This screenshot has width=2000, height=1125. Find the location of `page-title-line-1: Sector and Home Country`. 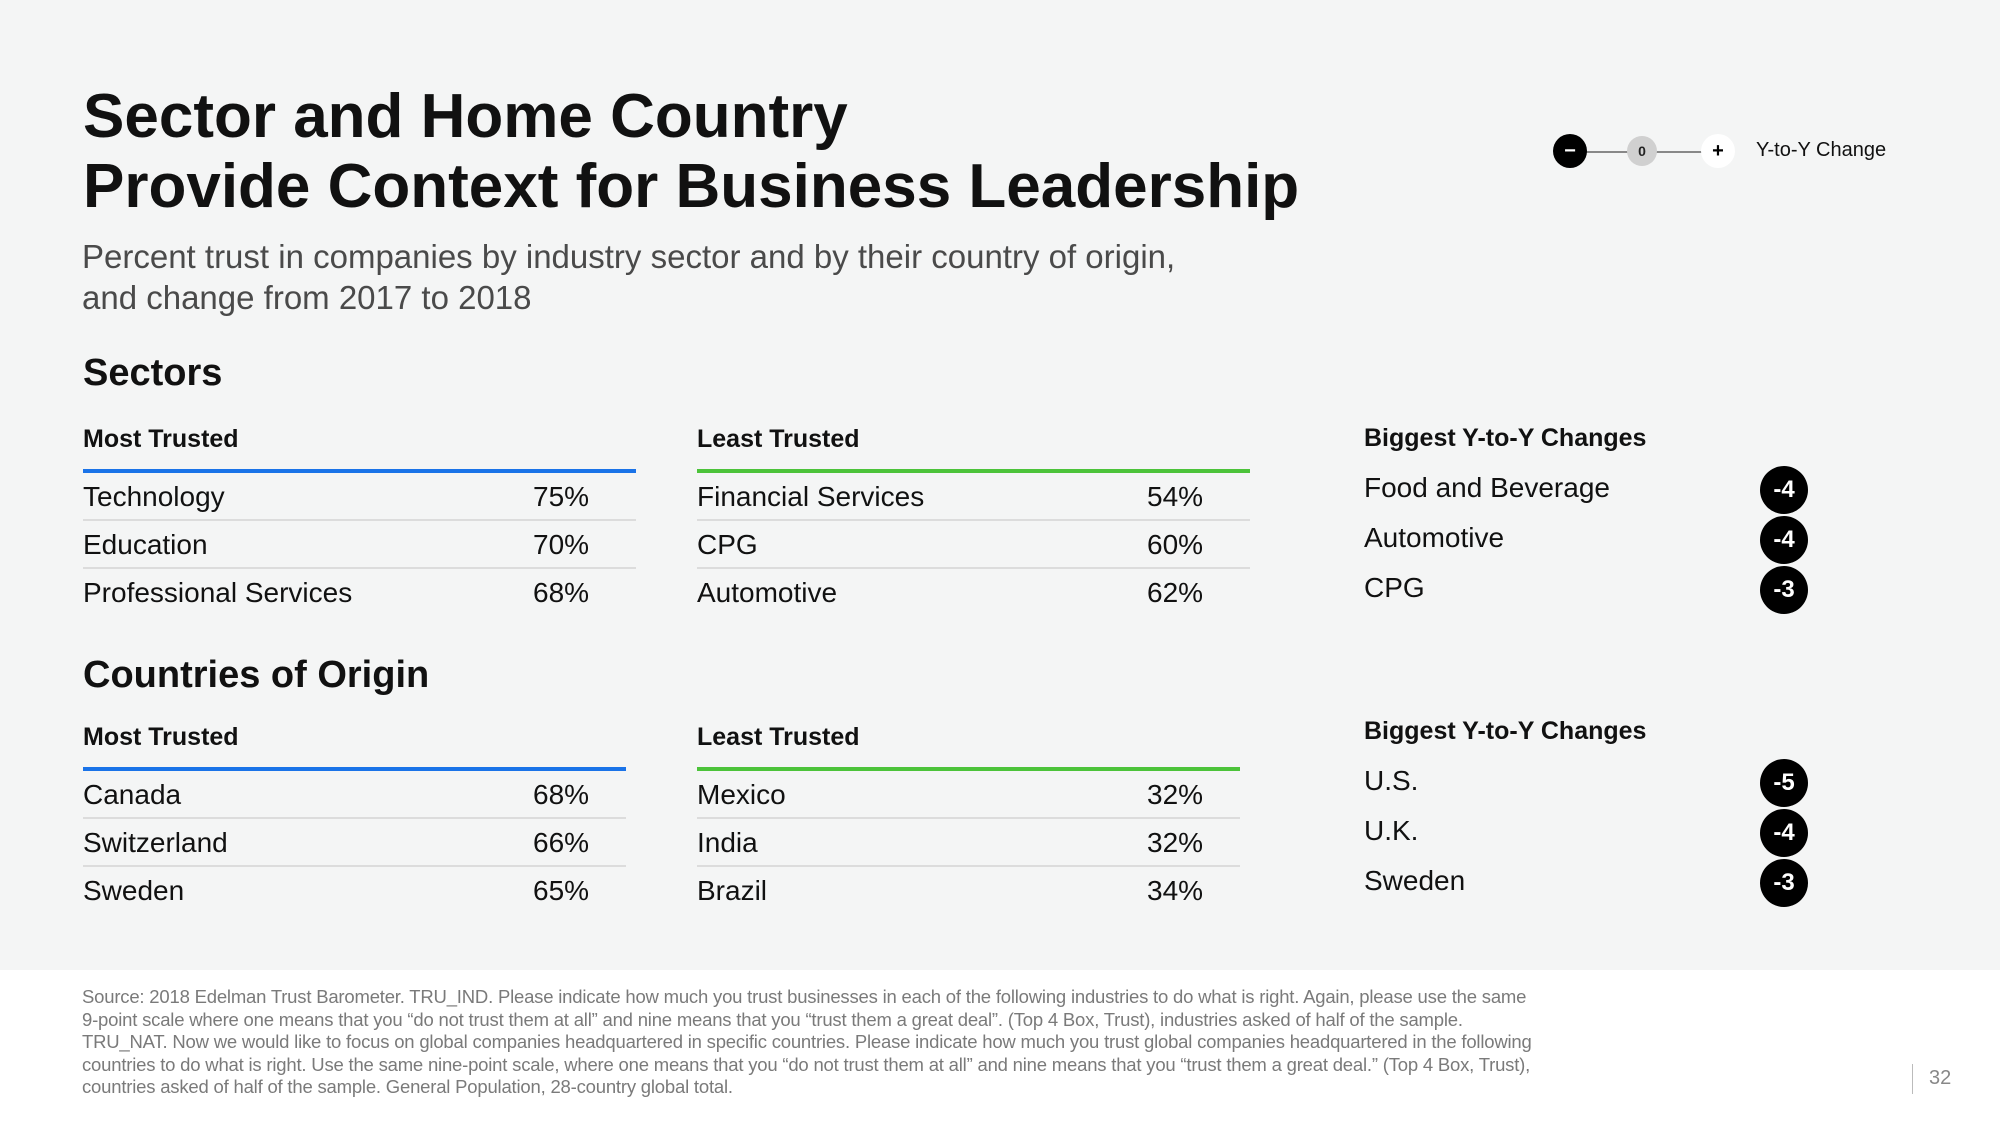

page-title-line-1: Sector and Home Country is located at coordinates (465, 116).